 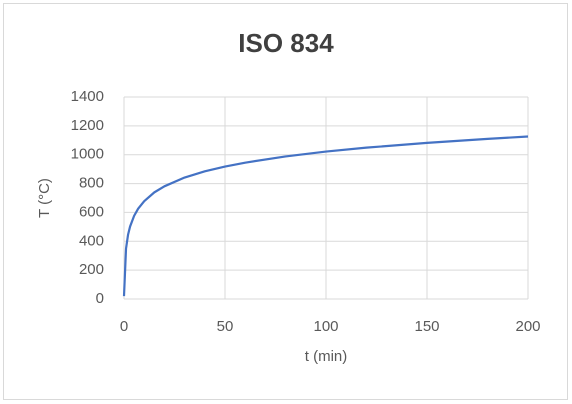 I want to click on y-tick-label: 1000, so click(x=87, y=154).